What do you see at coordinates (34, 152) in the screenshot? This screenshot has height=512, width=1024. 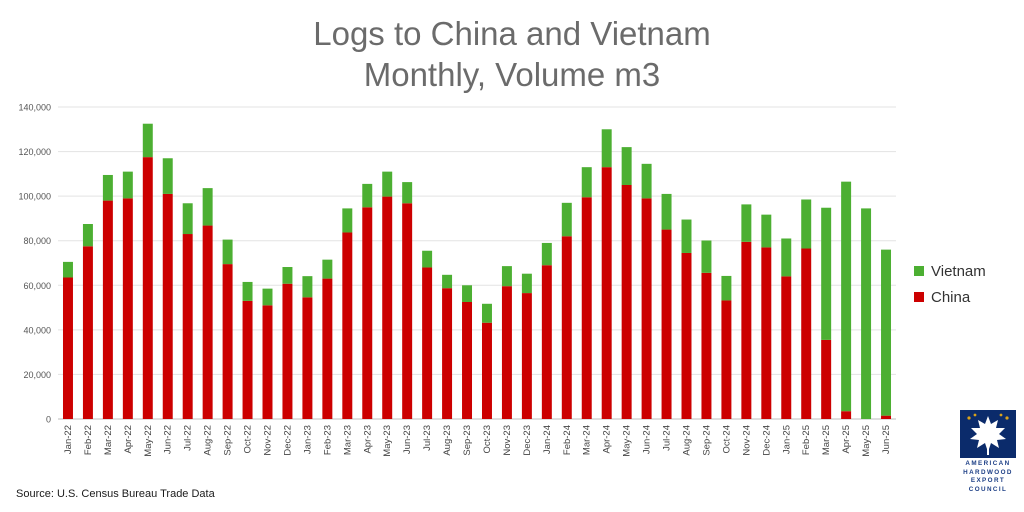 I see `y-tick-label: 120,000` at bounding box center [34, 152].